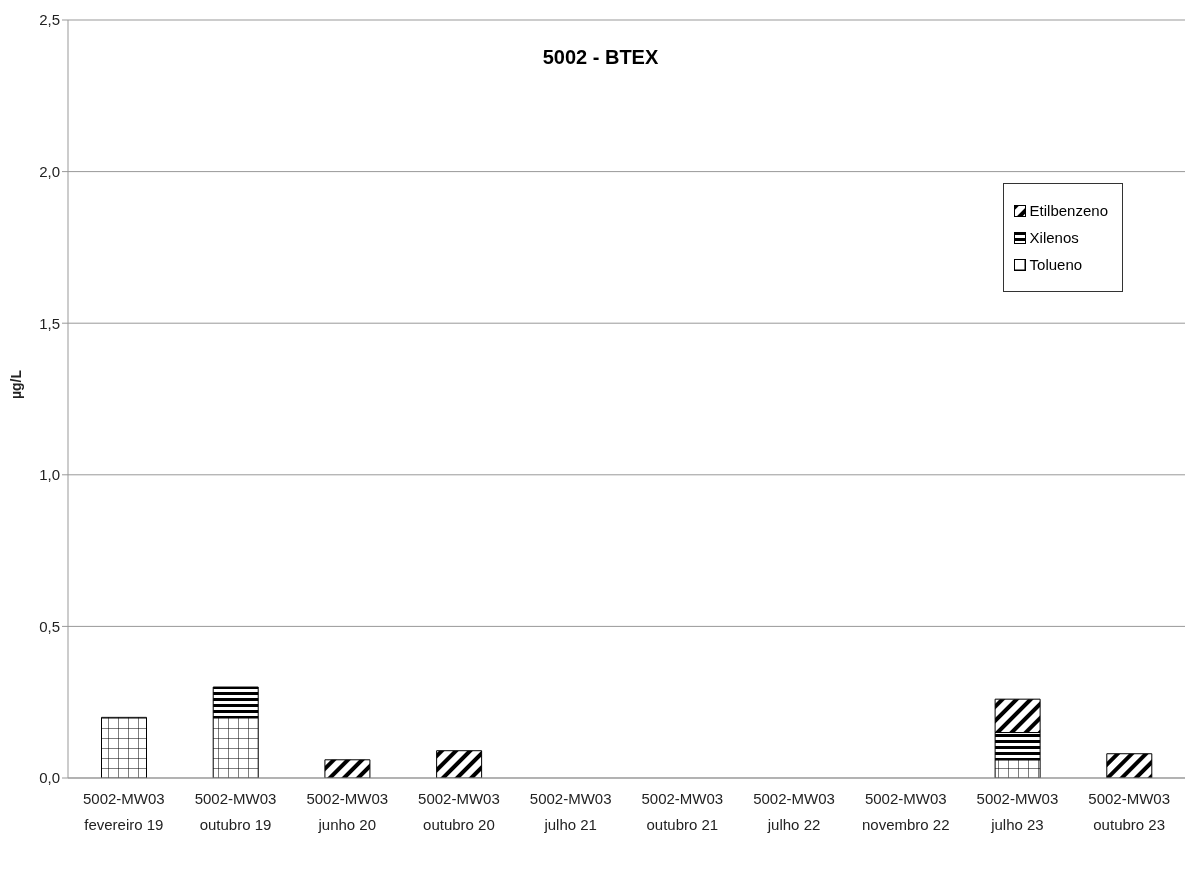 This screenshot has width=1201, height=877. What do you see at coordinates (49, 323) in the screenshot?
I see `y-tick-label: 1,5` at bounding box center [49, 323].